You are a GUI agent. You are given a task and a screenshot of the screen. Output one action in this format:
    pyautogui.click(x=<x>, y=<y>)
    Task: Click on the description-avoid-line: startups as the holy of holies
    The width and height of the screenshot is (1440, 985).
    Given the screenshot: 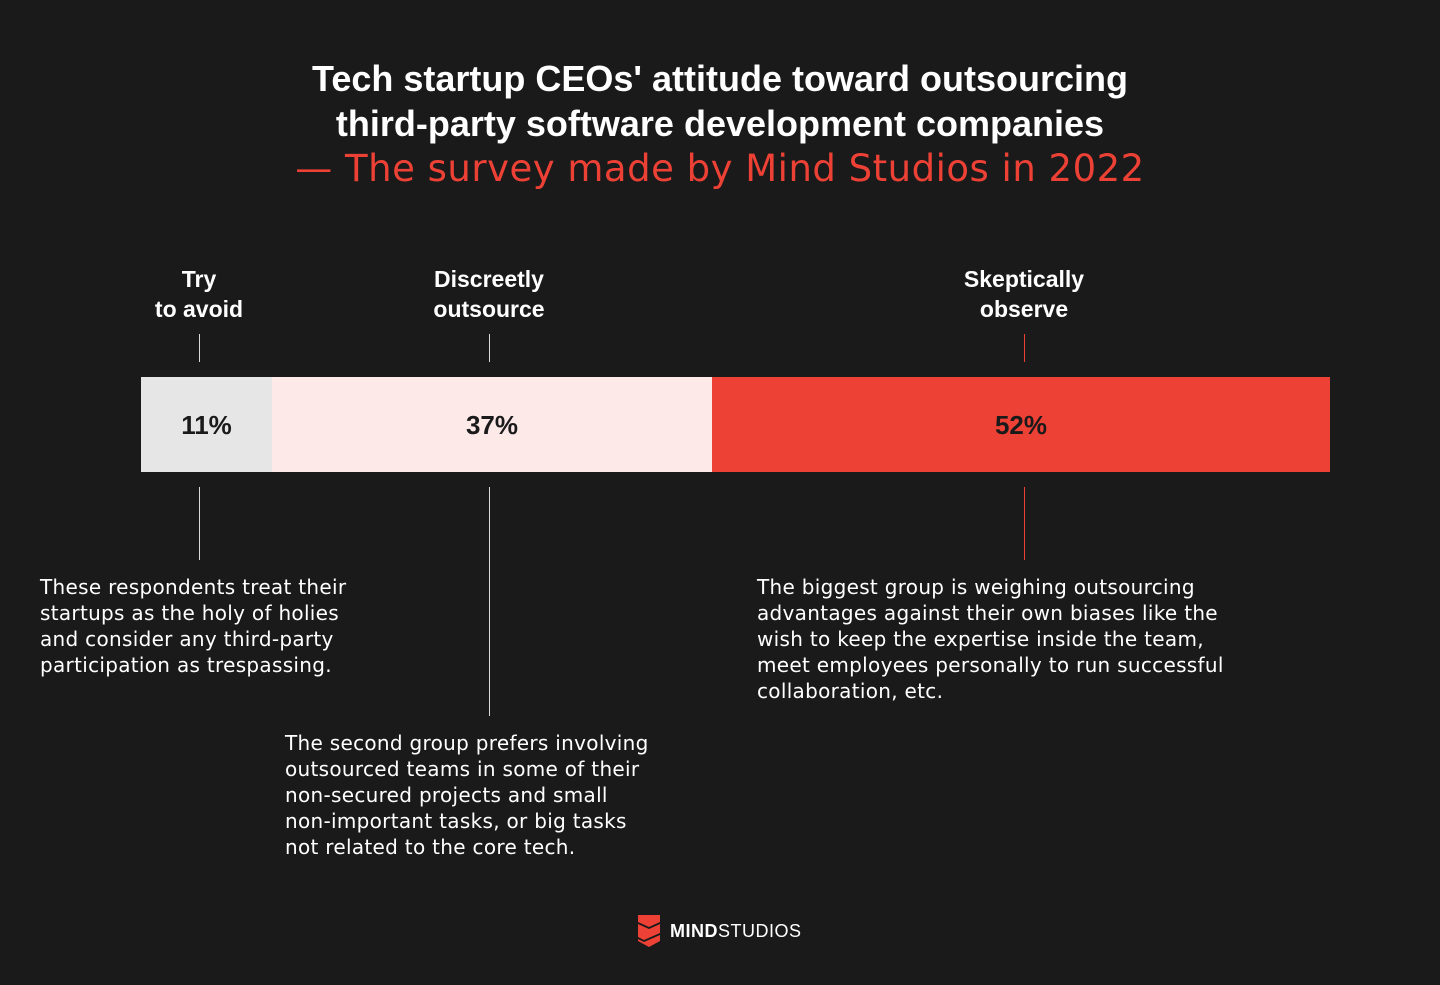 What is the action you would take?
    pyautogui.click(x=189, y=613)
    